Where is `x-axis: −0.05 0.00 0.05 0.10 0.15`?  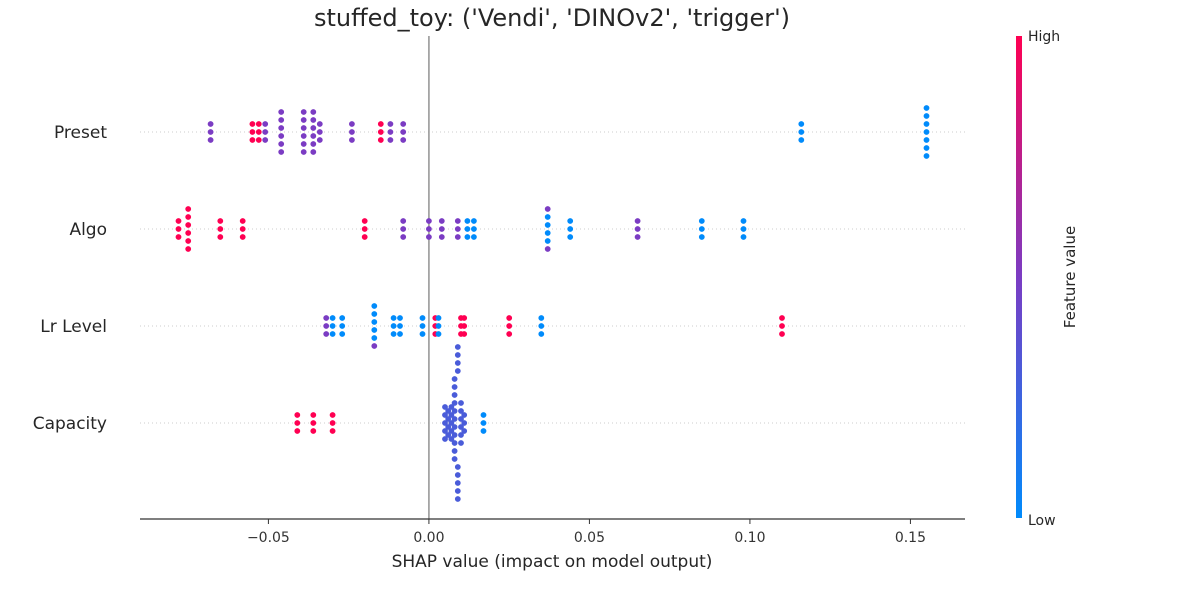 x-axis: −0.05 0.00 0.05 0.10 0.15 is located at coordinates (552, 532).